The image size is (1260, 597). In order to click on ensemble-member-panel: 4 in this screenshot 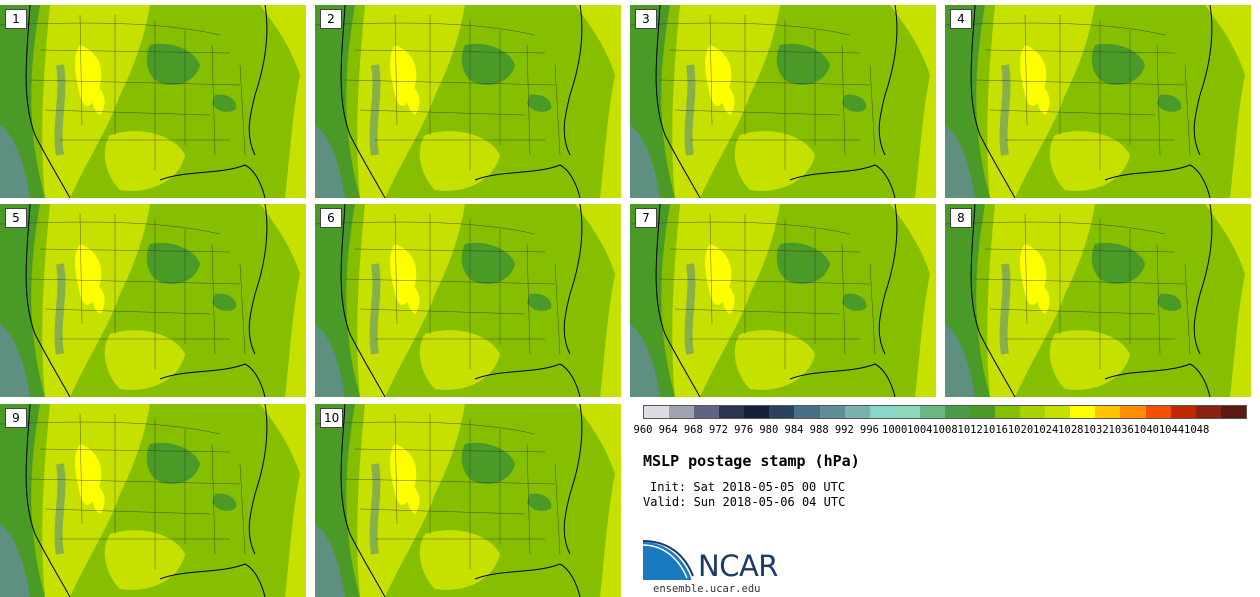, I will do `click(1098, 101)`.